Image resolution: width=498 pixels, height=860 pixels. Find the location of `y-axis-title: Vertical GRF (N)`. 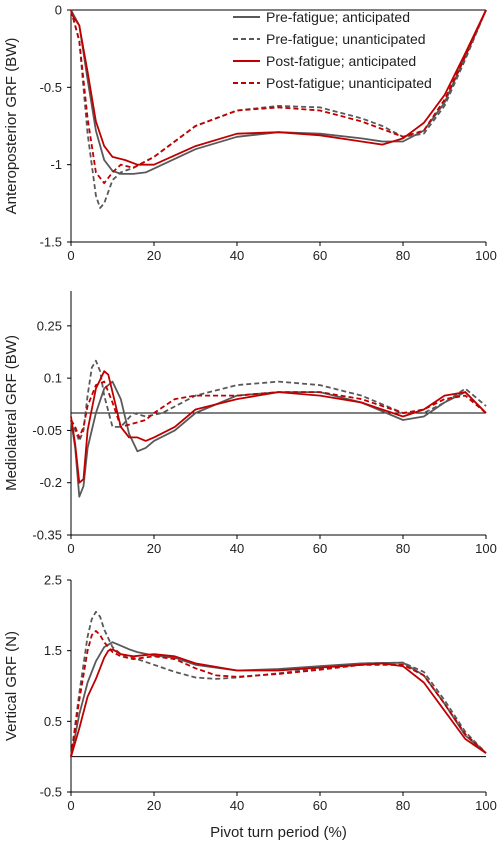

y-axis-title: Vertical GRF (N) is located at coordinates (11, 686).